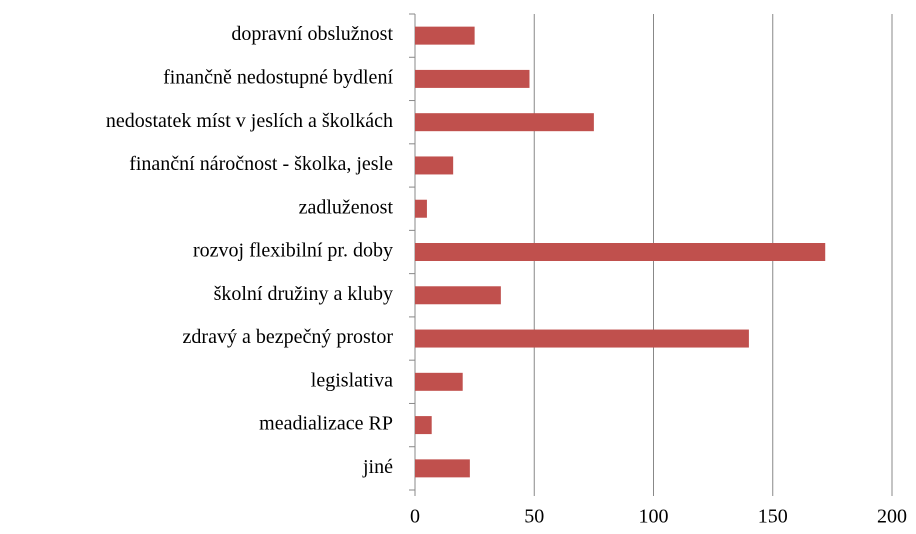 The height and width of the screenshot is (534, 916). I want to click on y-tick-label: rozvoj flexibilní pr. doby, so click(293, 251).